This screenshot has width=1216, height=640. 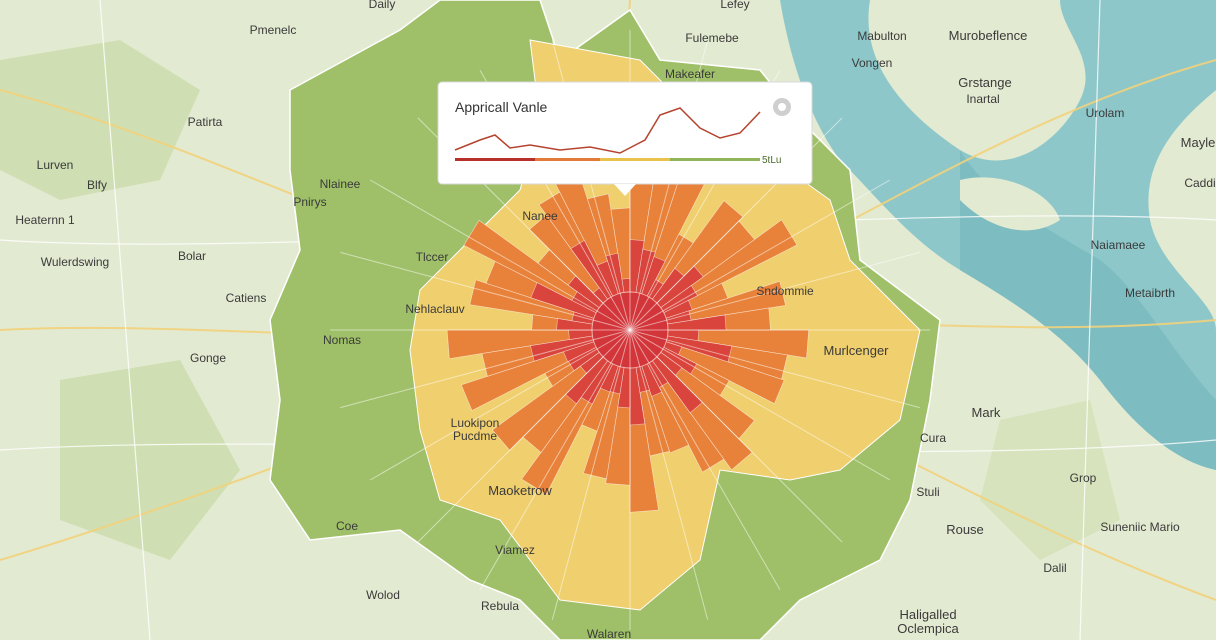 I want to click on place-label: Stuli, so click(x=927, y=492).